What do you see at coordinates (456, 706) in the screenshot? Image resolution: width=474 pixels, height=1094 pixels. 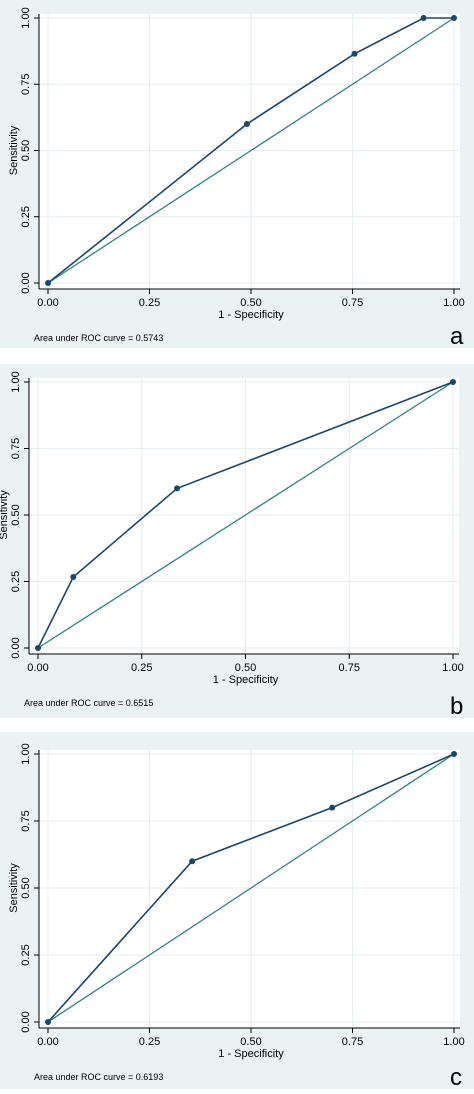 I see `panel-label: b` at bounding box center [456, 706].